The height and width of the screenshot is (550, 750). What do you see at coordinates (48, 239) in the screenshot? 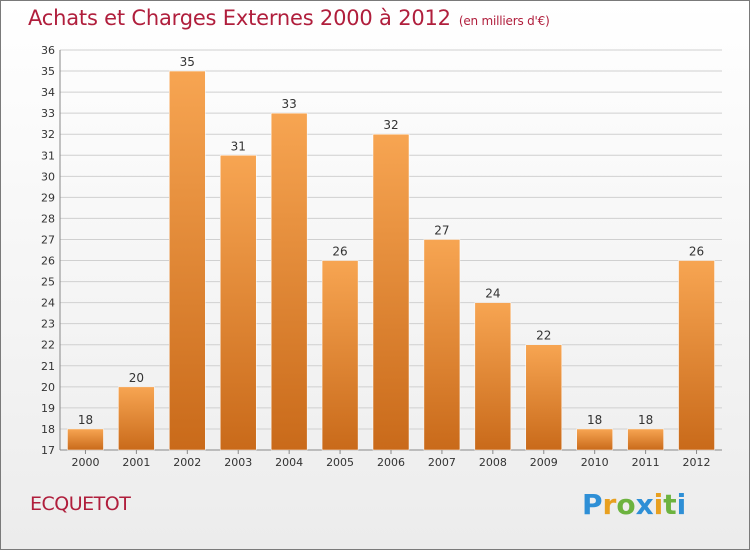
I see `y-tick-label: 27` at bounding box center [48, 239].